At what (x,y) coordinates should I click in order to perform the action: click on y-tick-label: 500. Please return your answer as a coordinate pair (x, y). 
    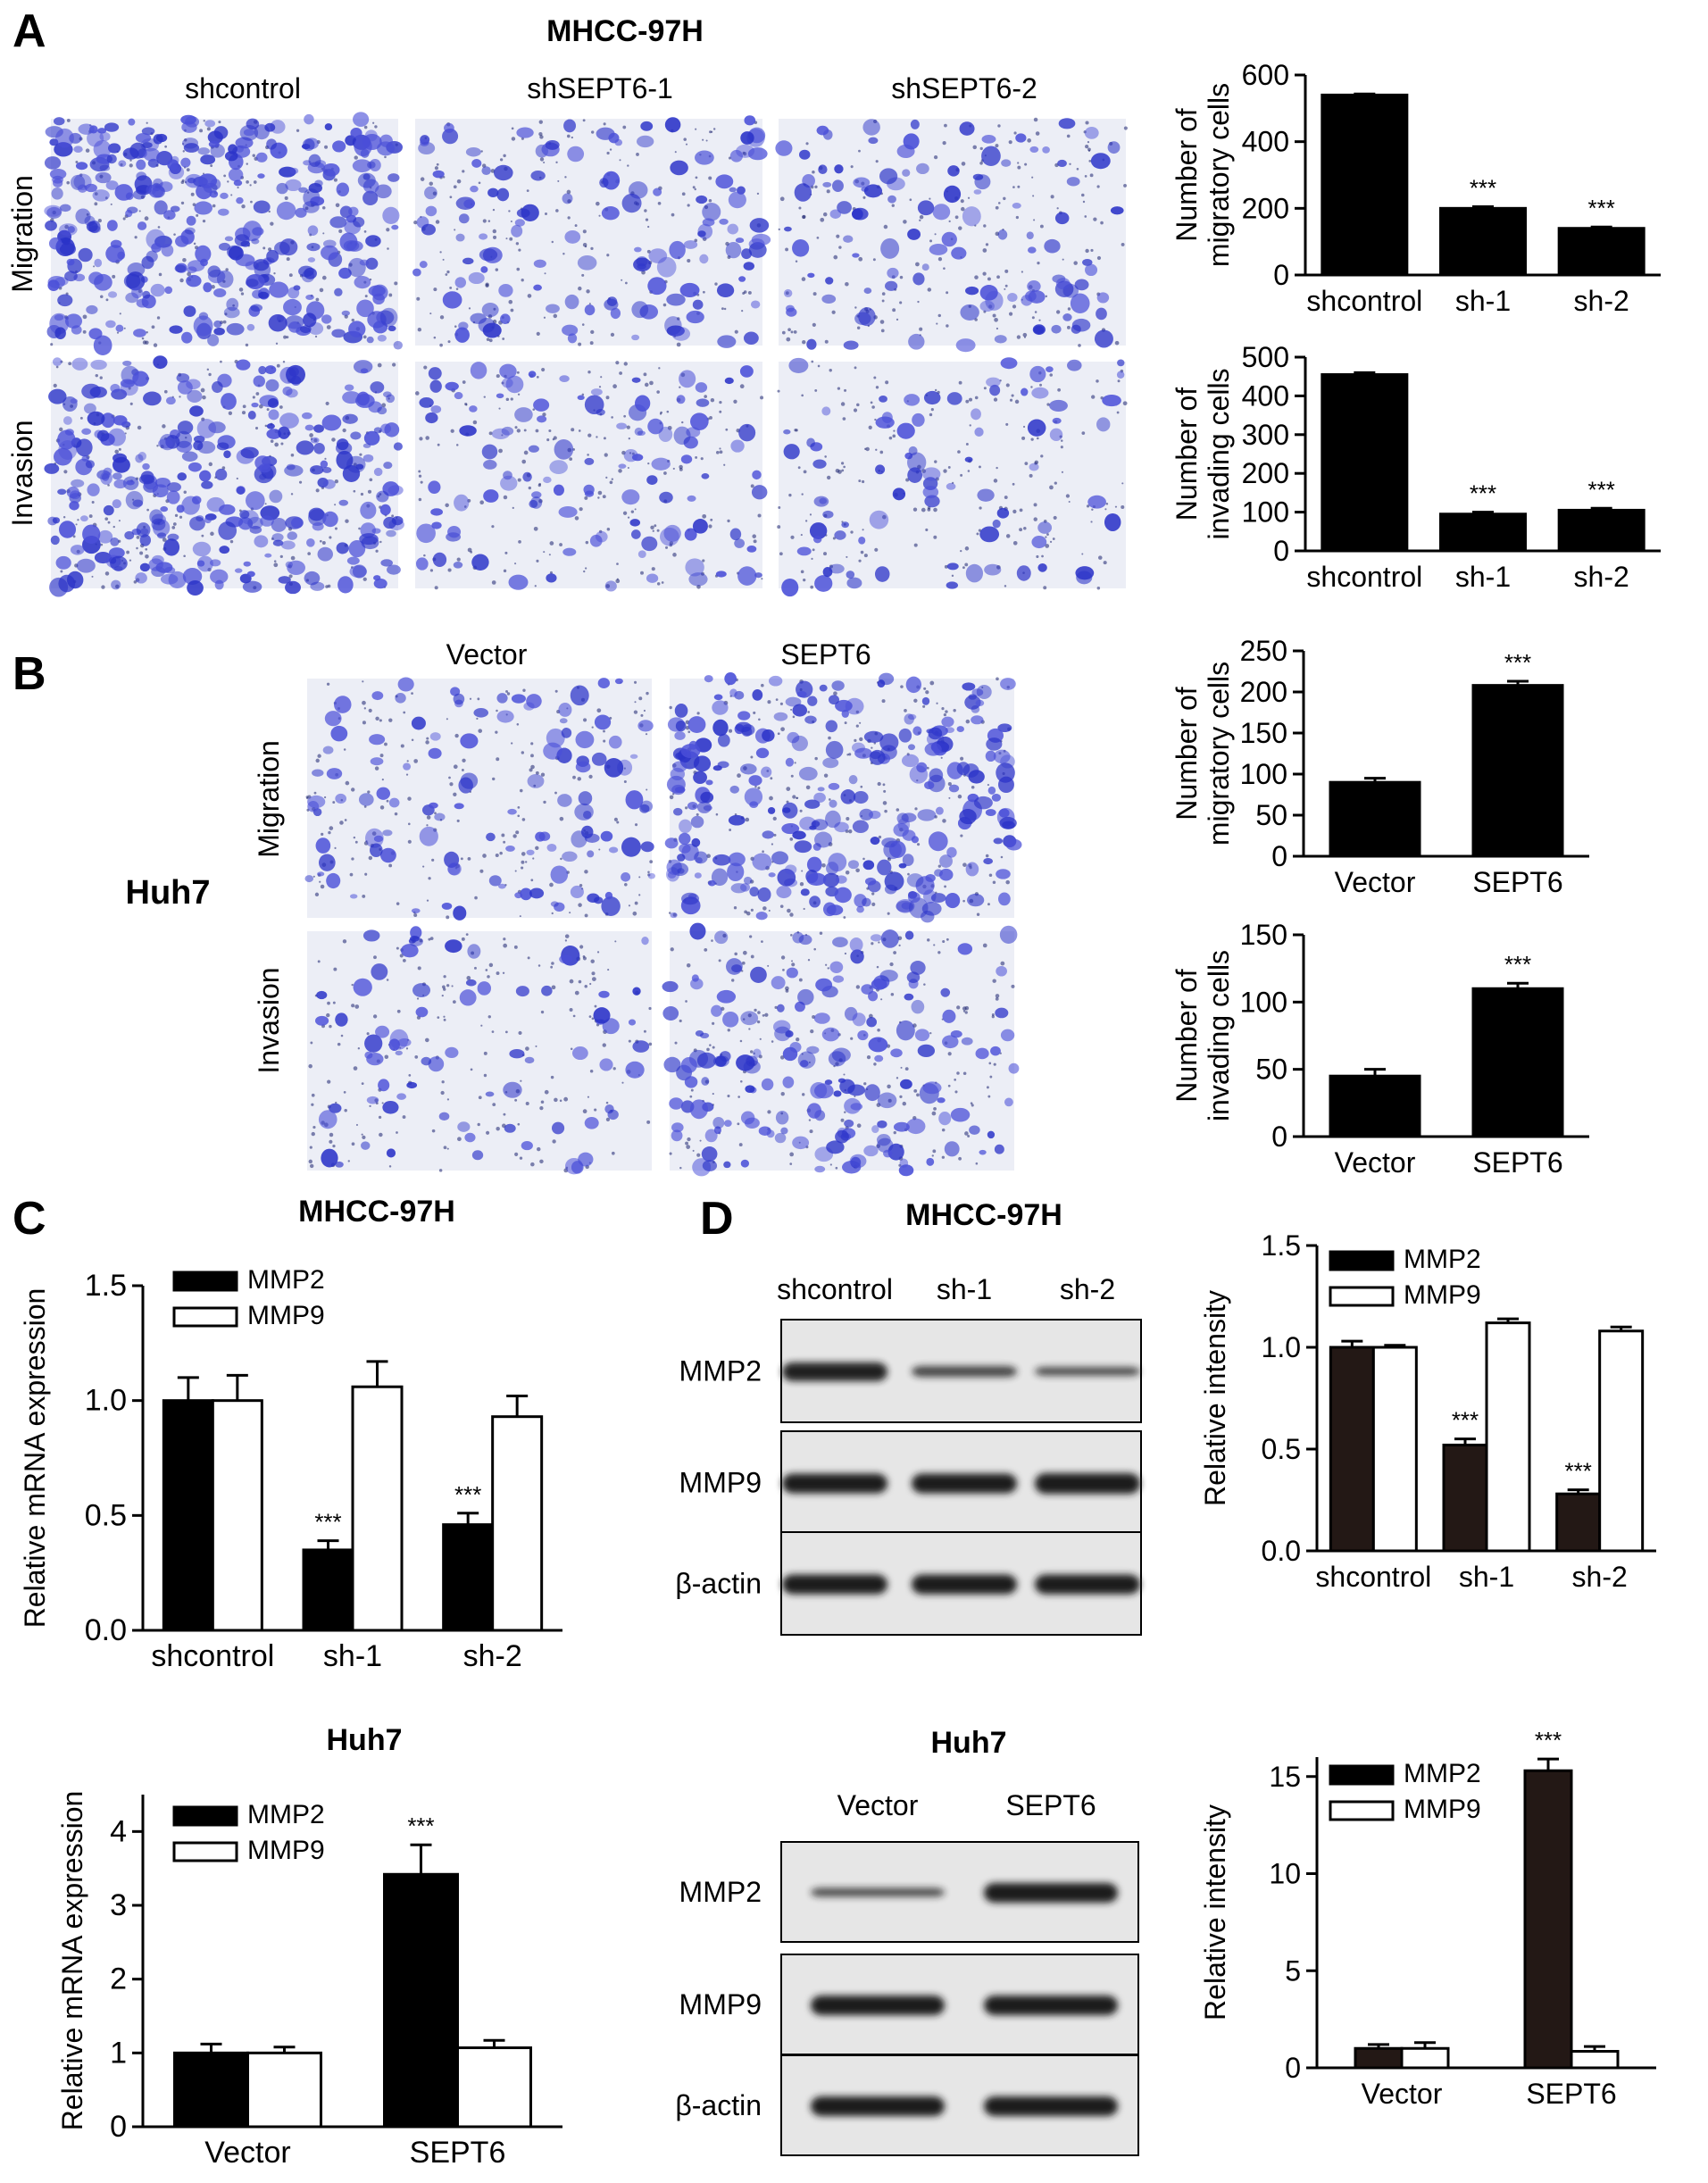
    Looking at the image, I should click on (1265, 357).